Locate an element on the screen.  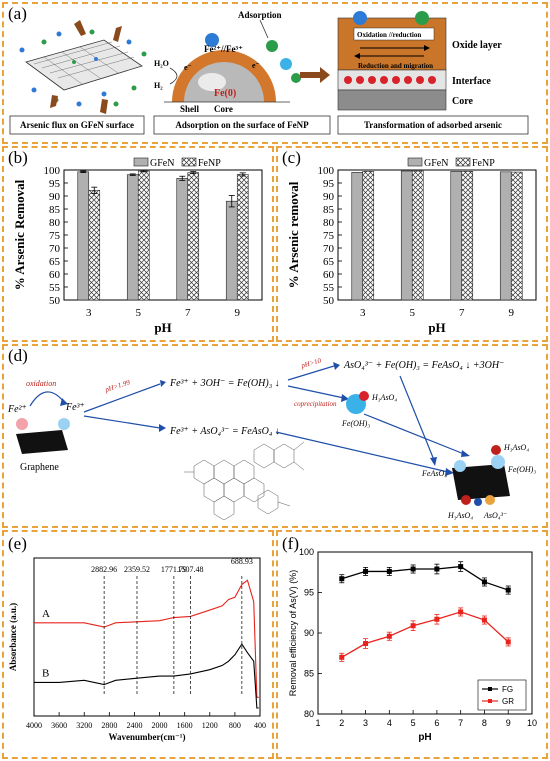
ph10-label: pH>10 is located at coordinates (310, 364).